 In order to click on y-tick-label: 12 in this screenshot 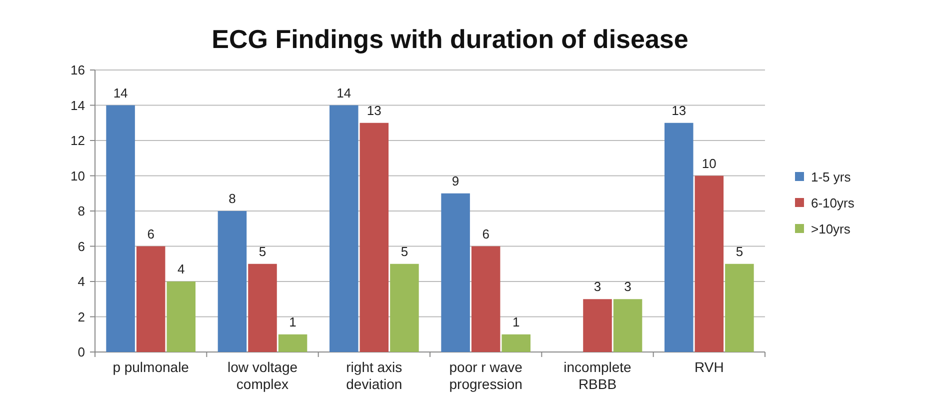, I will do `click(77, 140)`.